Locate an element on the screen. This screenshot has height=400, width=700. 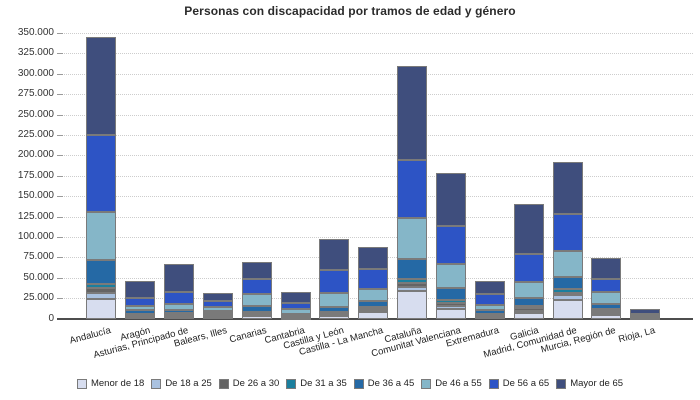
x-axis-line is located at coordinates (375, 318).